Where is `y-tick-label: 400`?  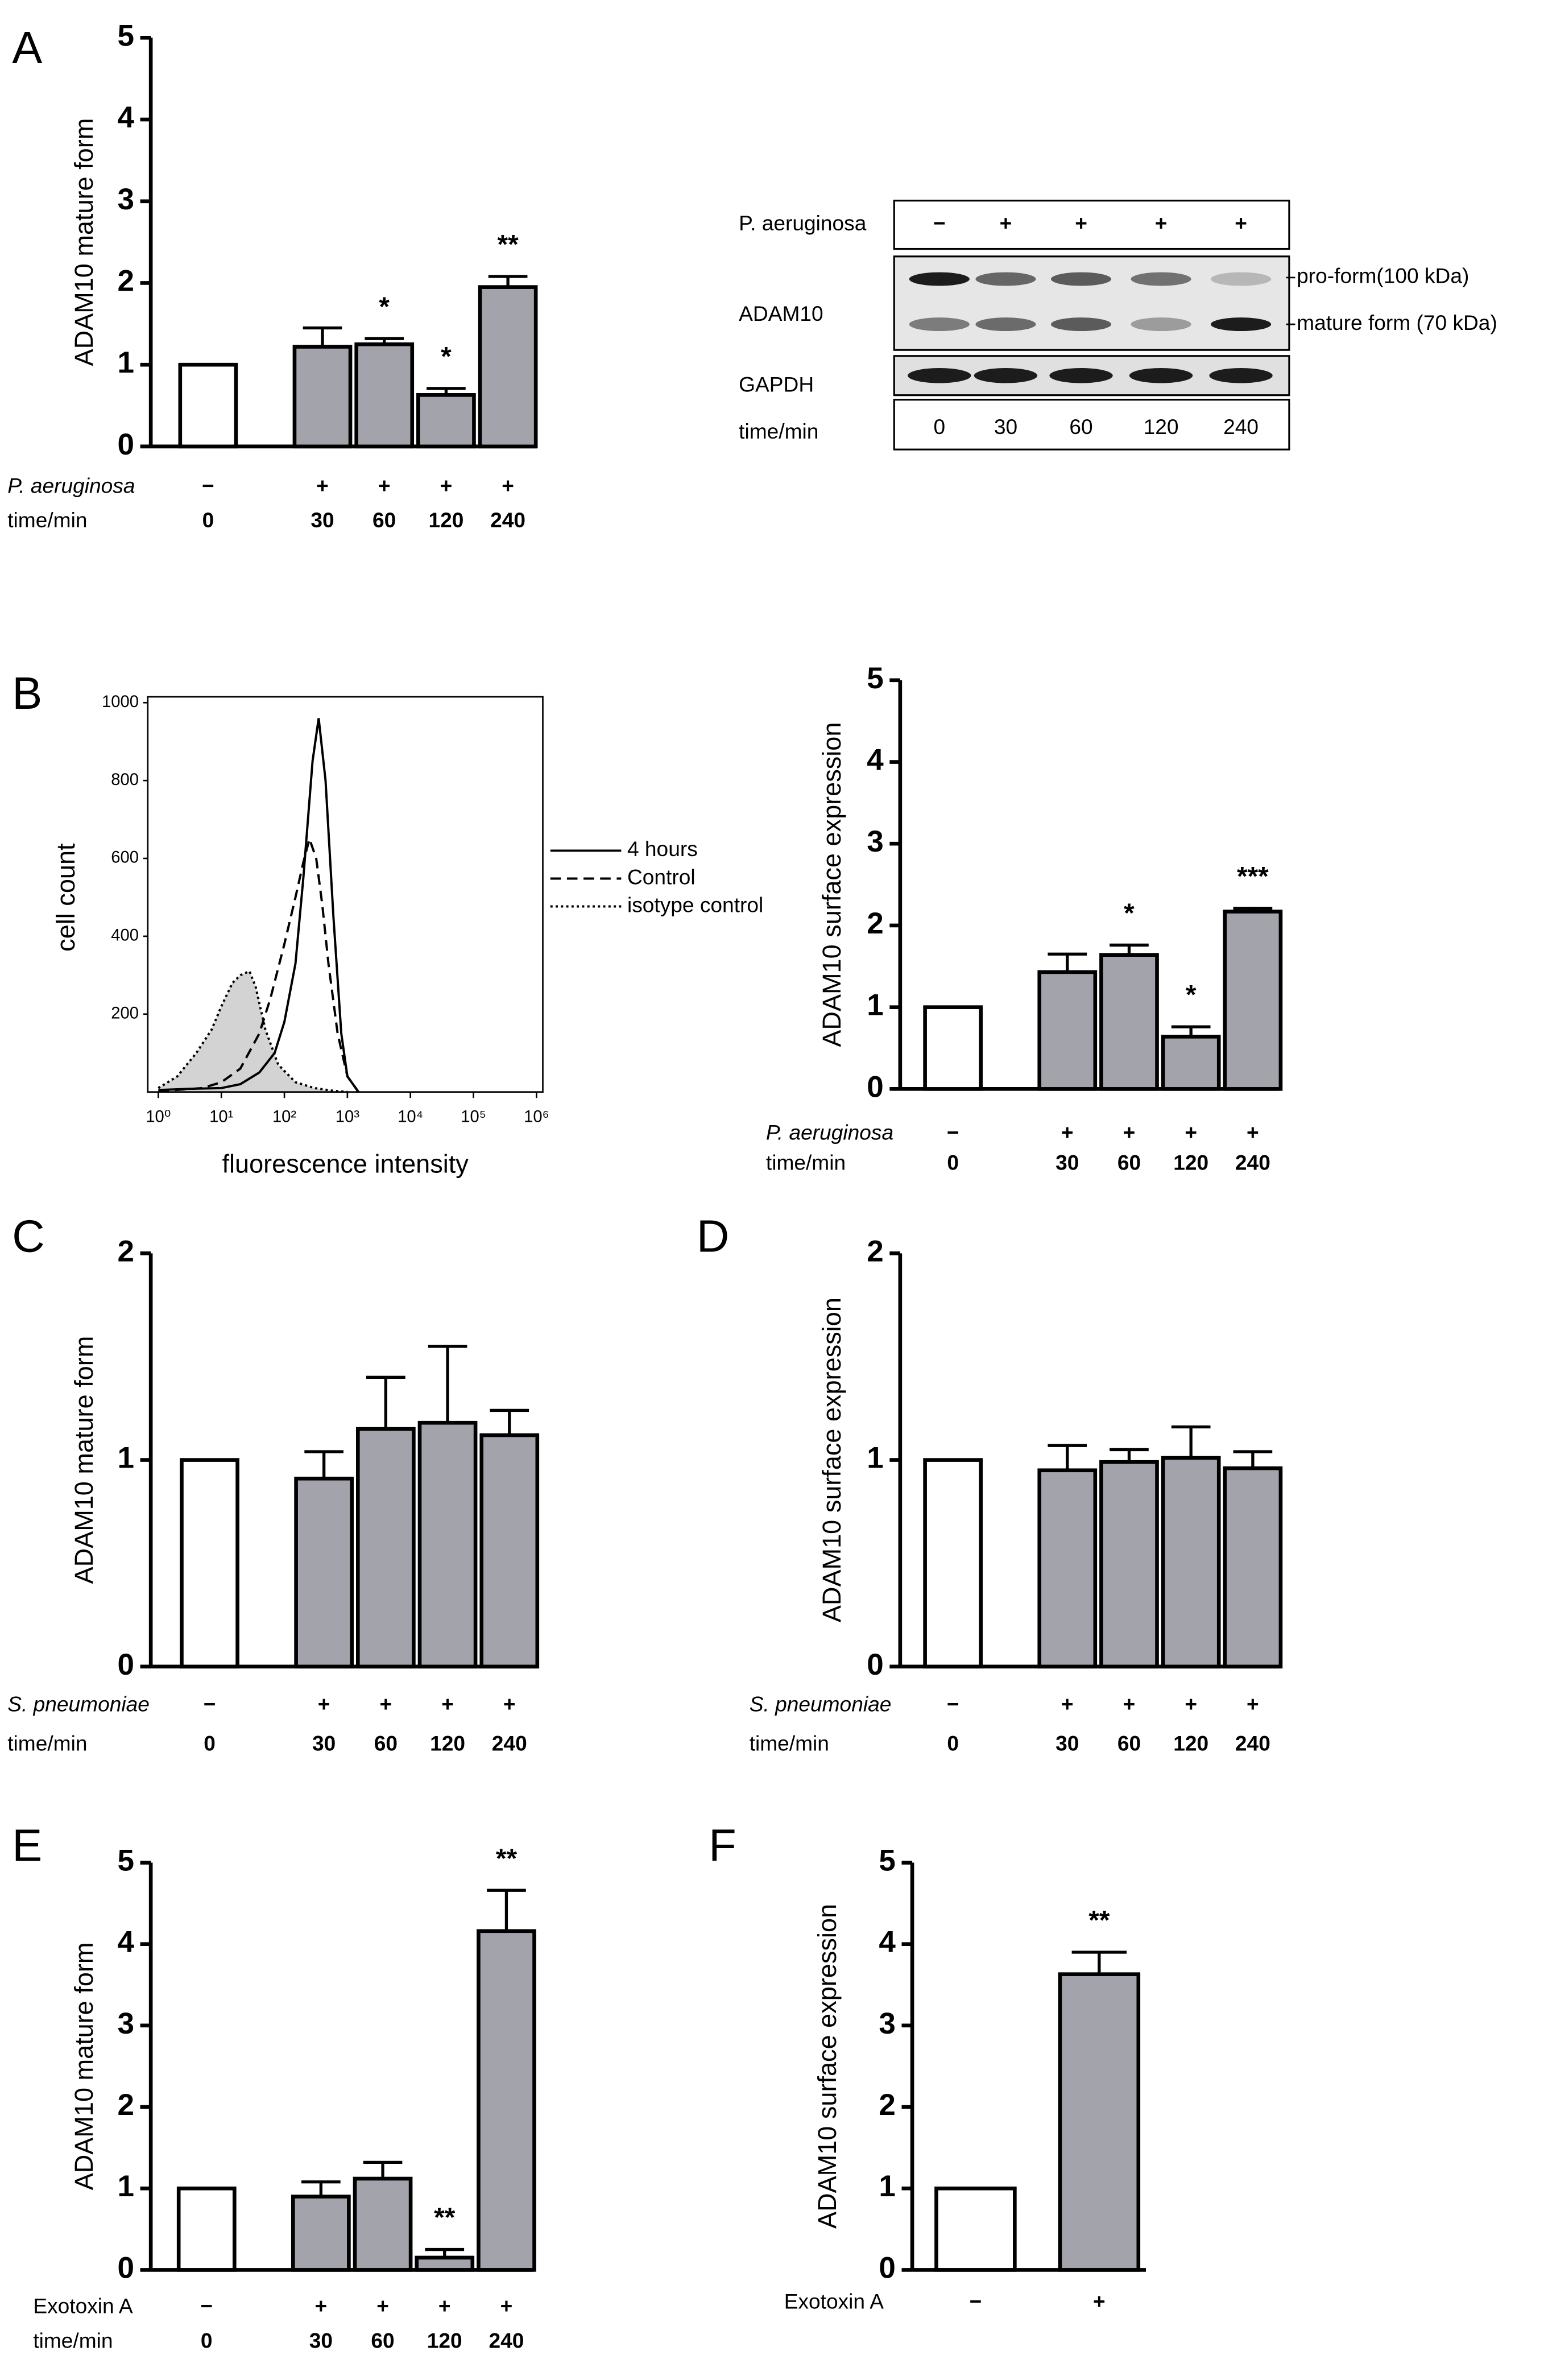
y-tick-label: 400 is located at coordinates (125, 936).